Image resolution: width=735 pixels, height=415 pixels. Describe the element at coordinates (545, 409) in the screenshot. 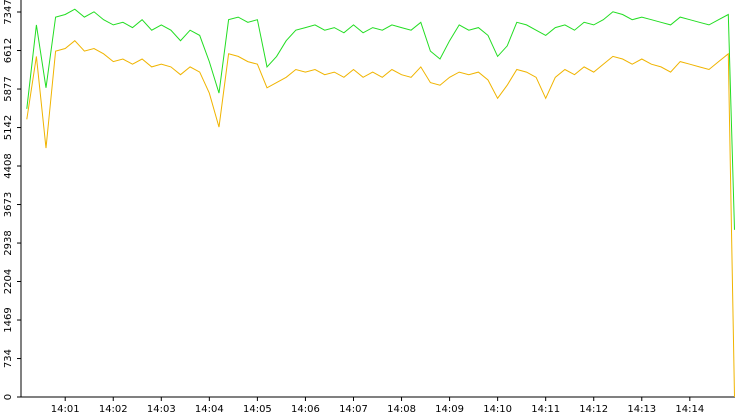

I see `x-tick-label: 14:11` at that location.